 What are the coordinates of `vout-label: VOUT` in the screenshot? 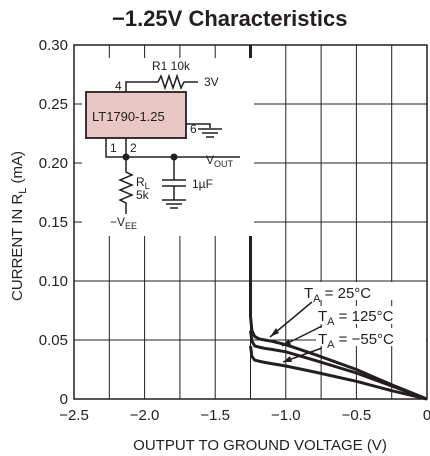 It's located at (220, 161).